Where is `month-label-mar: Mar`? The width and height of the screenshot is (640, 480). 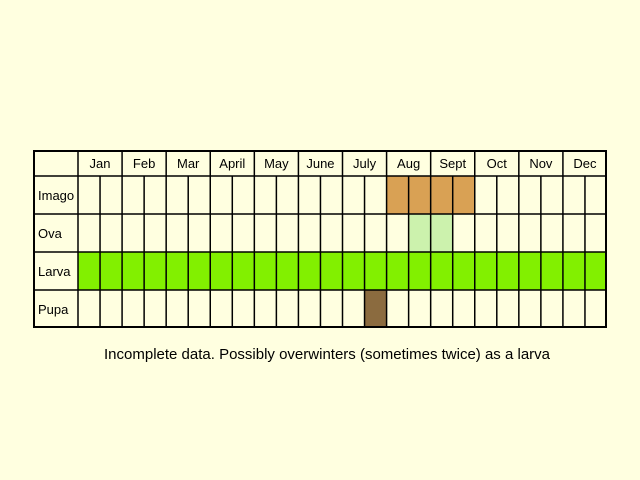 month-label-mar: Mar is located at coordinates (188, 163).